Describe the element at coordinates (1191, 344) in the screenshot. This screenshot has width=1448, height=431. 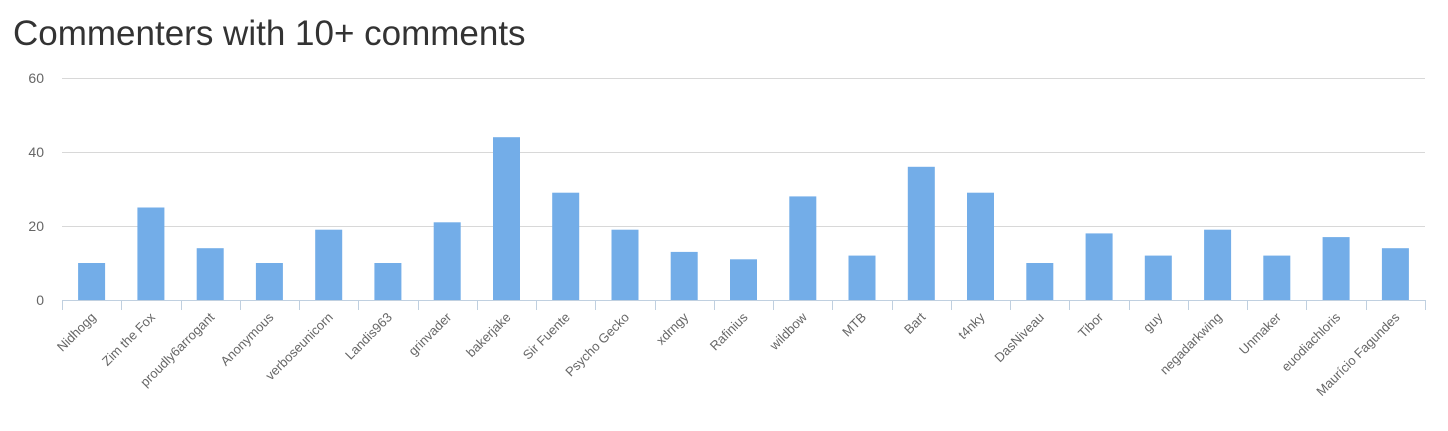
I see `x-tick-label: negadarkwing` at that location.